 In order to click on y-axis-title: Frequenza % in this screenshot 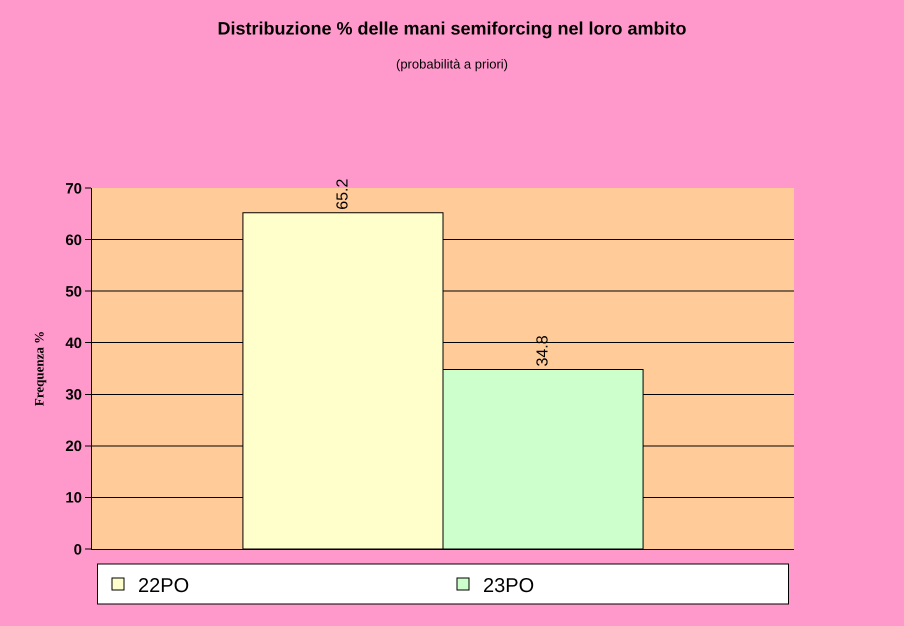, I will do `click(38, 368)`.